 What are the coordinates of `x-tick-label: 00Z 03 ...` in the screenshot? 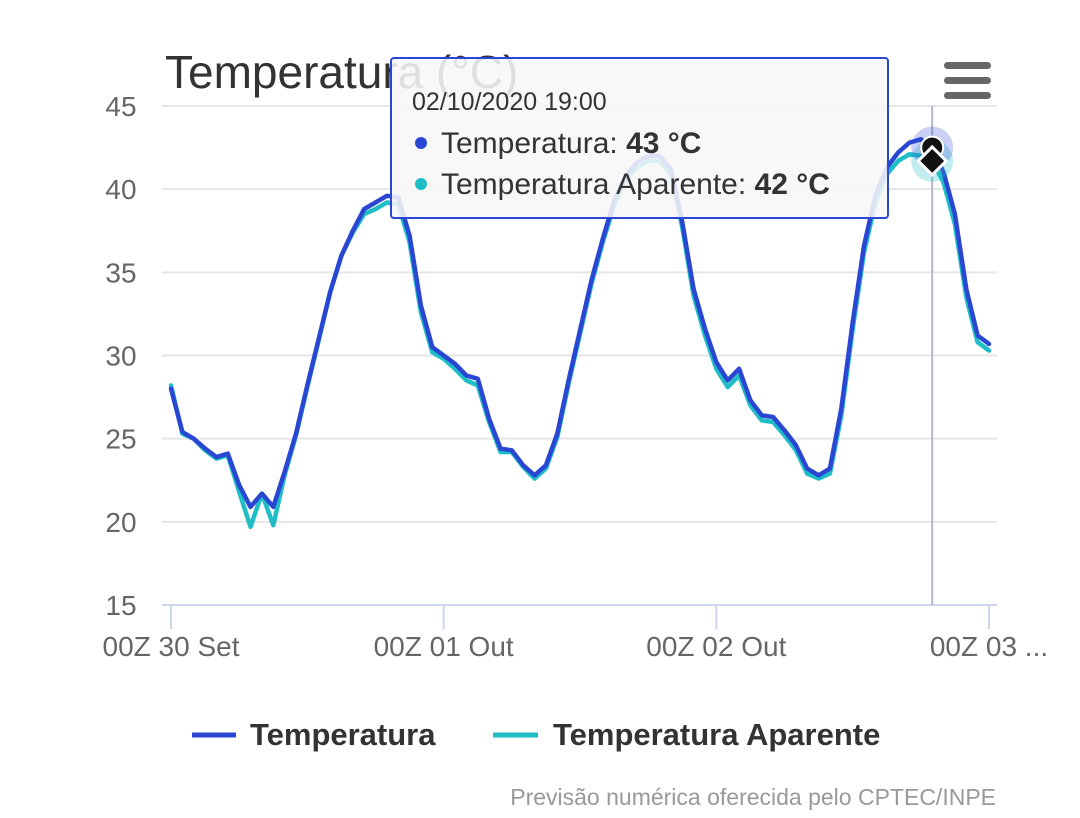 It's located at (989, 646).